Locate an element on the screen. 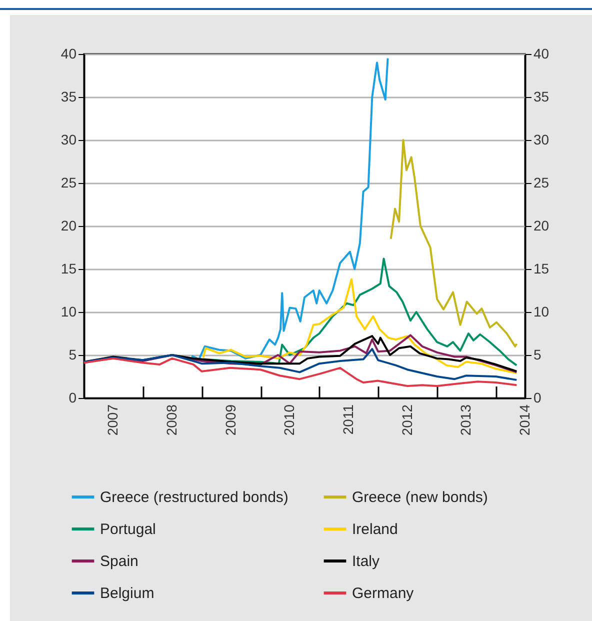 This screenshot has width=592, height=621. y2-tick-label: 35 is located at coordinates (542, 96).